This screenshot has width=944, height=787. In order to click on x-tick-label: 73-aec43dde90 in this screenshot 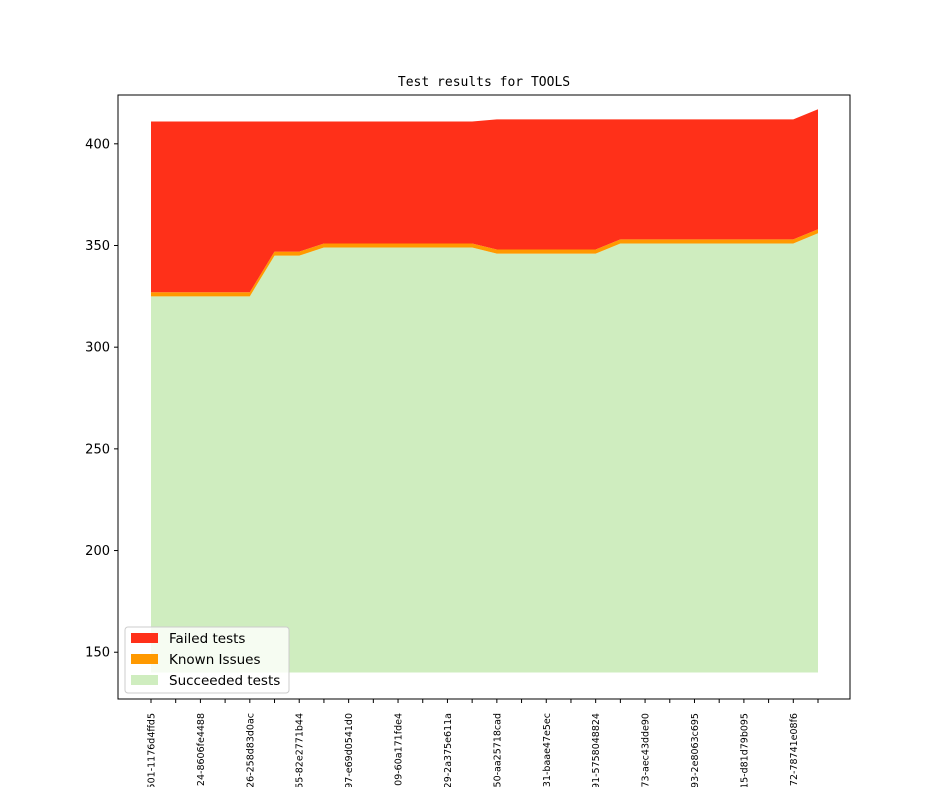, I will do `click(646, 750)`.